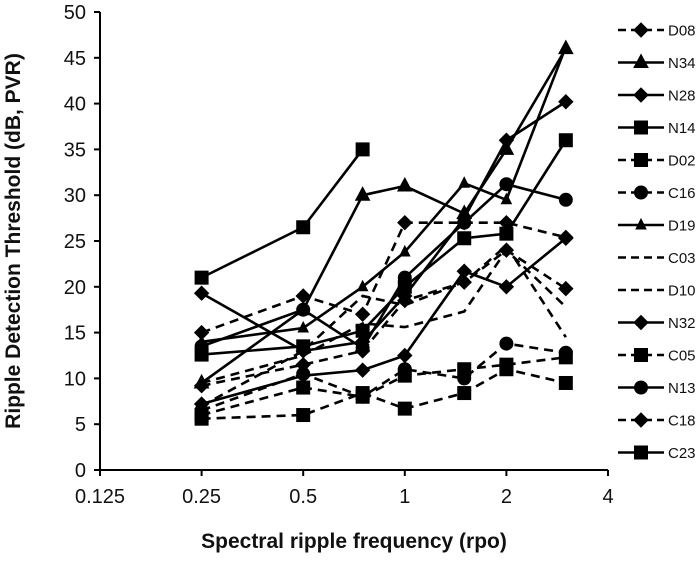  Describe the element at coordinates (682, 453) in the screenshot. I see `legend-label-c23: C23` at that location.